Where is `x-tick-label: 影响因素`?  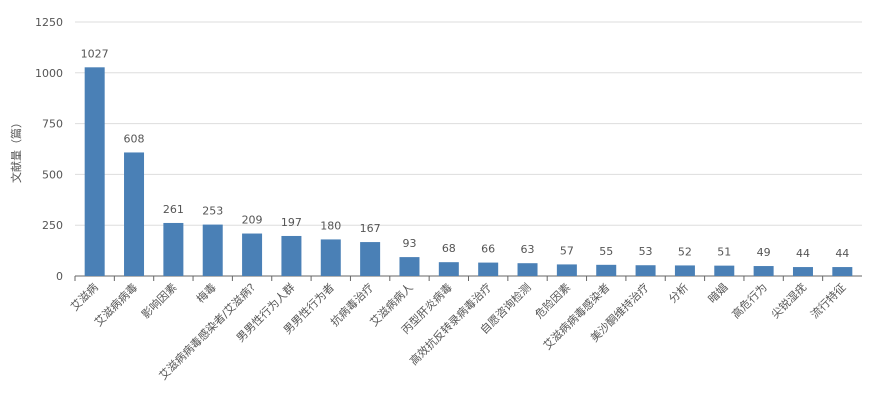
x-tick-label: 影响因素 is located at coordinates (159, 301).